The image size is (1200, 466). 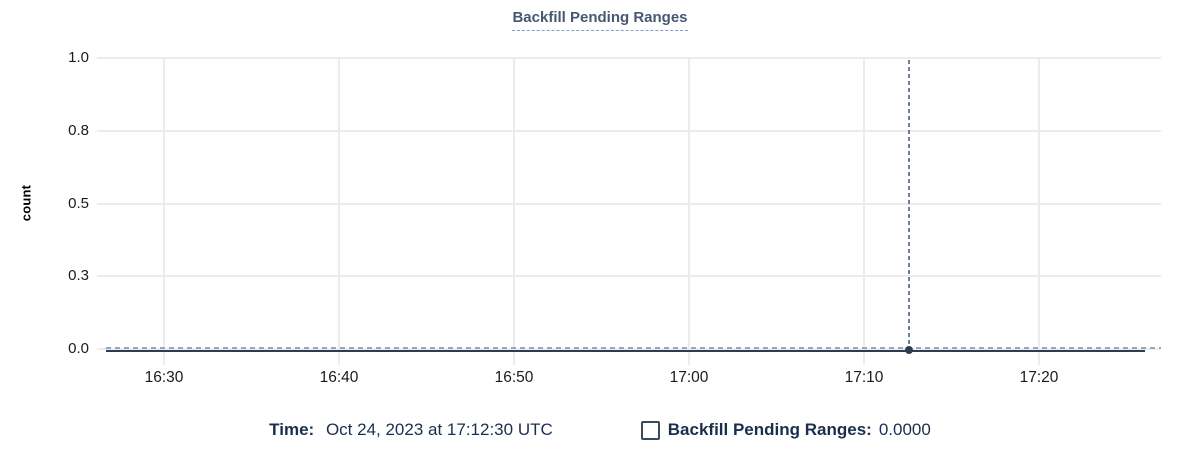 What do you see at coordinates (78, 58) in the screenshot?
I see `y-tick-label: 1.0` at bounding box center [78, 58].